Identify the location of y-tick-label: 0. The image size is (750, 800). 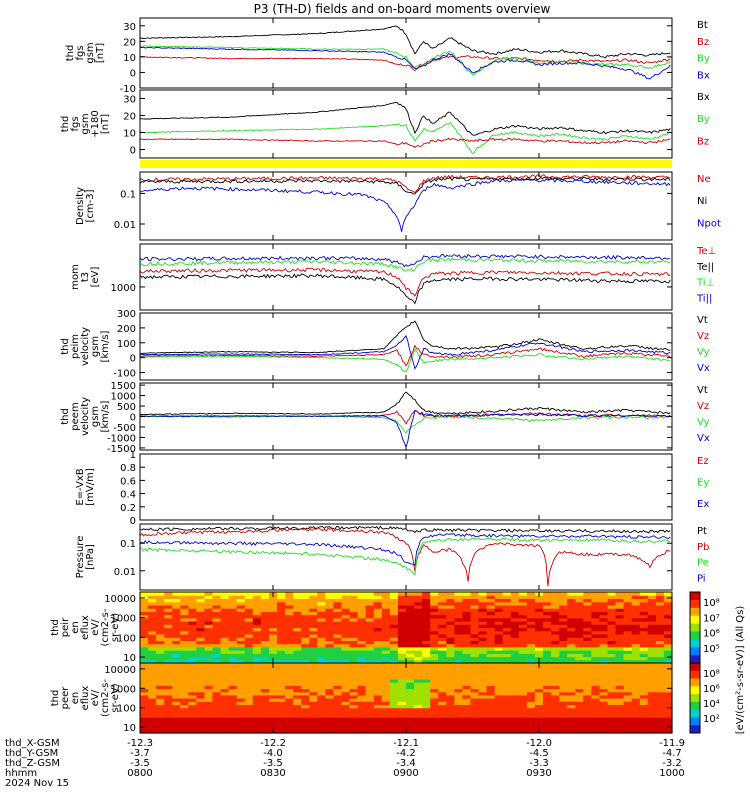
(133, 73).